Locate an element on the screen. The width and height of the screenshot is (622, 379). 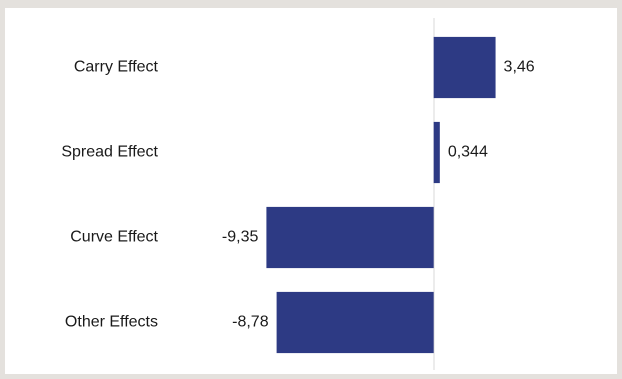
category-label: Carry Effect is located at coordinates (116, 67).